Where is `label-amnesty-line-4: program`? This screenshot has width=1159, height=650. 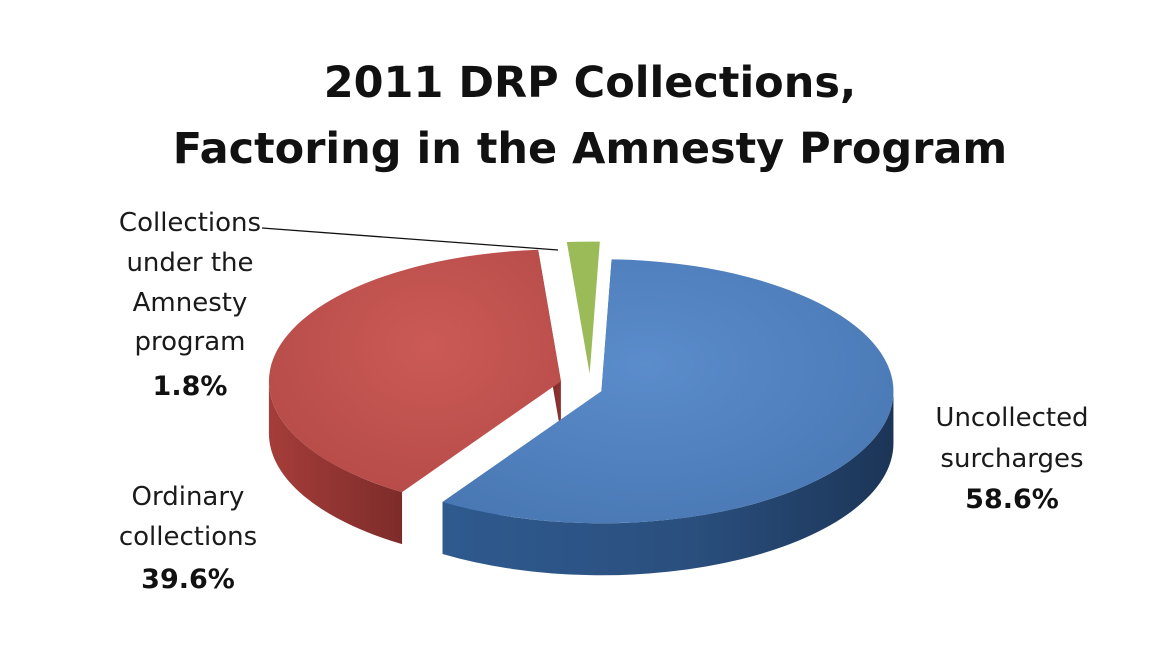 label-amnesty-line-4: program is located at coordinates (190, 342).